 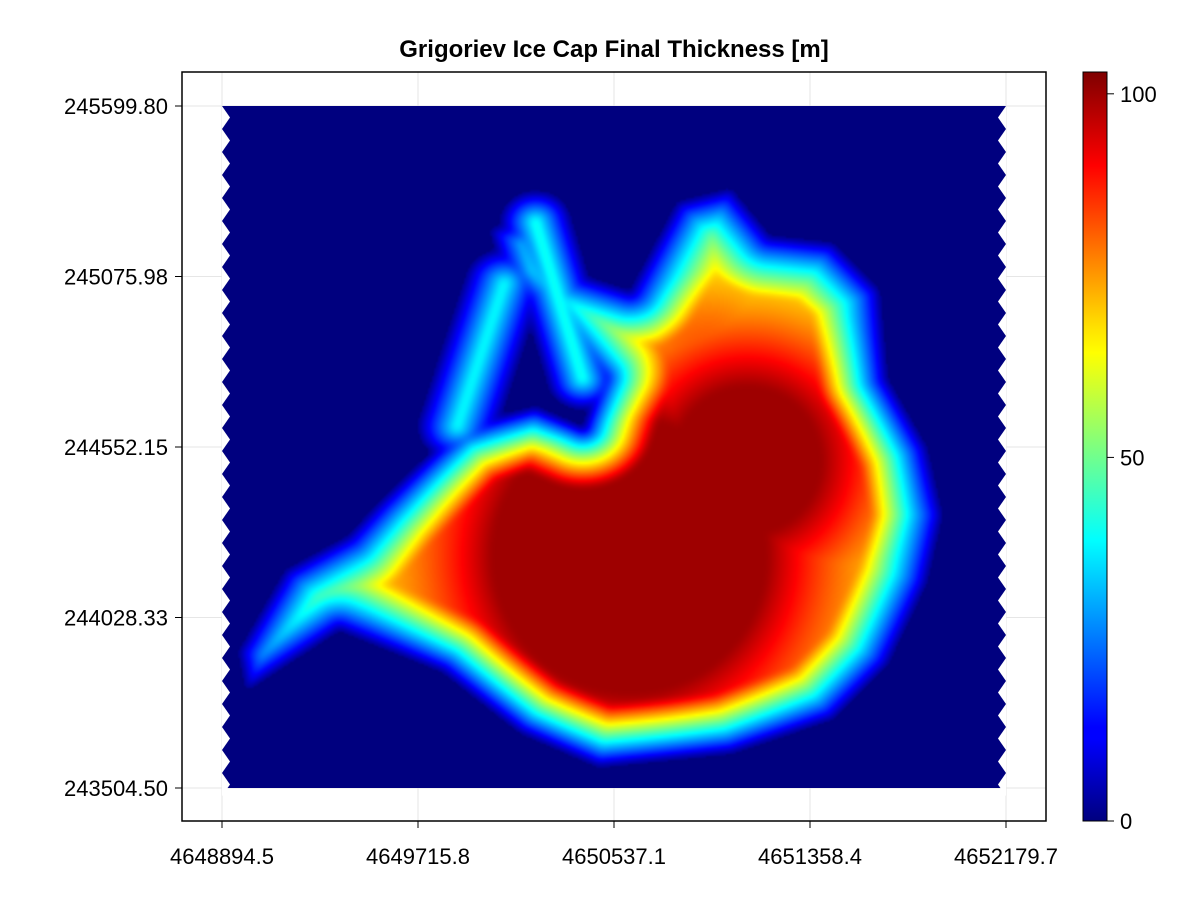 What do you see at coordinates (222, 856) in the screenshot?
I see `x-tick-label: 4648894.5` at bounding box center [222, 856].